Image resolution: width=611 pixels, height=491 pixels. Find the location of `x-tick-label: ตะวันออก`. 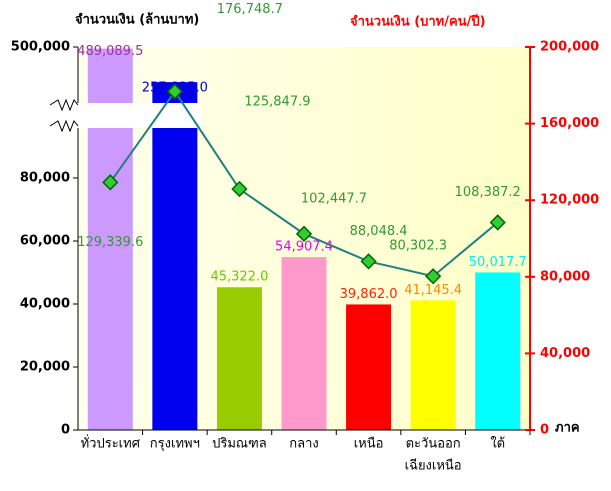

x-tick-label: ตะวันออก is located at coordinates (433, 444).